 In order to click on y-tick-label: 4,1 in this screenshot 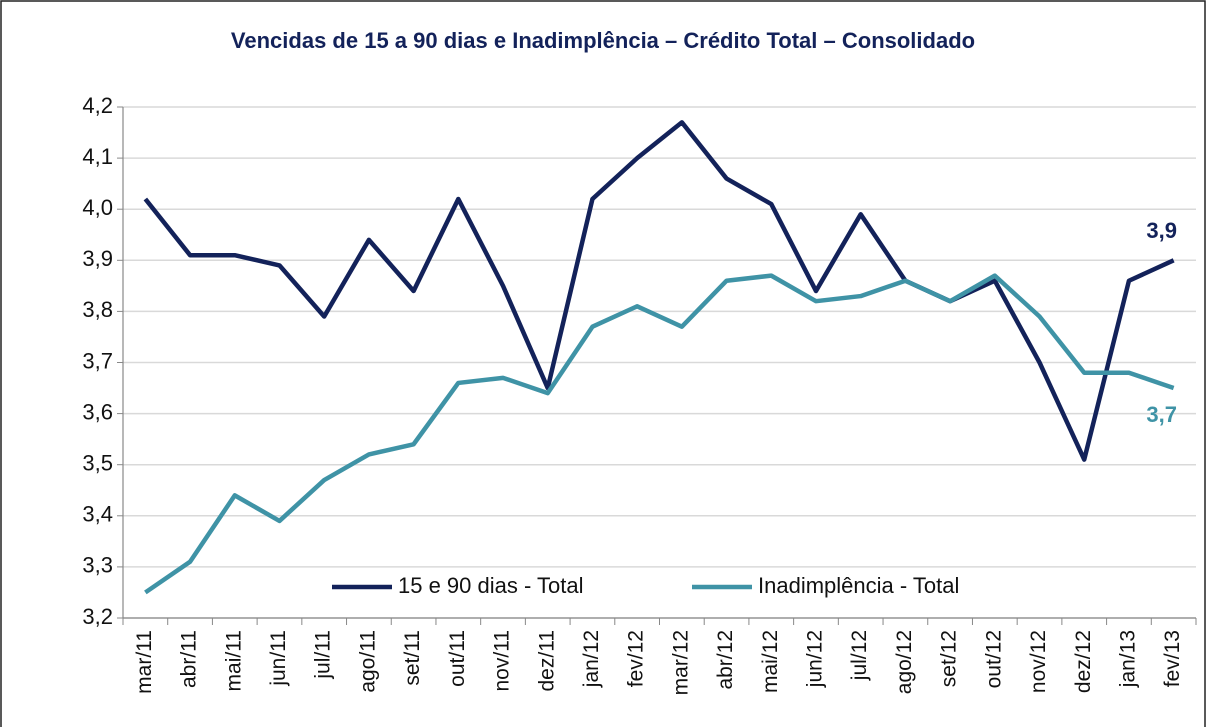, I will do `click(97, 156)`.